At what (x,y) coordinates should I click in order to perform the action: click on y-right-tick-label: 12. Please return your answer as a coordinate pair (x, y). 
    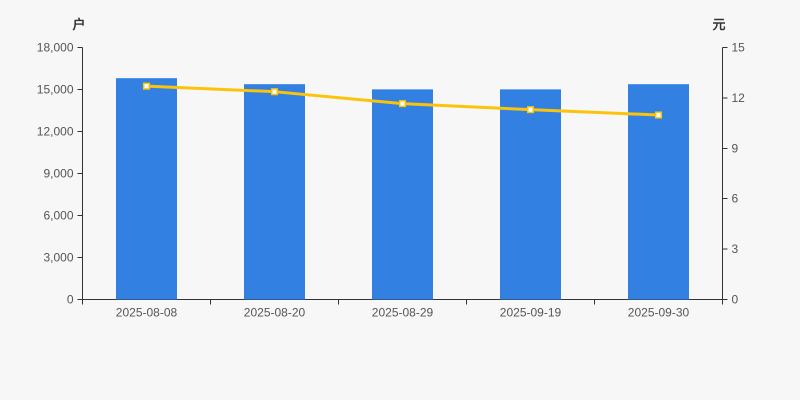
    Looking at the image, I should click on (739, 98).